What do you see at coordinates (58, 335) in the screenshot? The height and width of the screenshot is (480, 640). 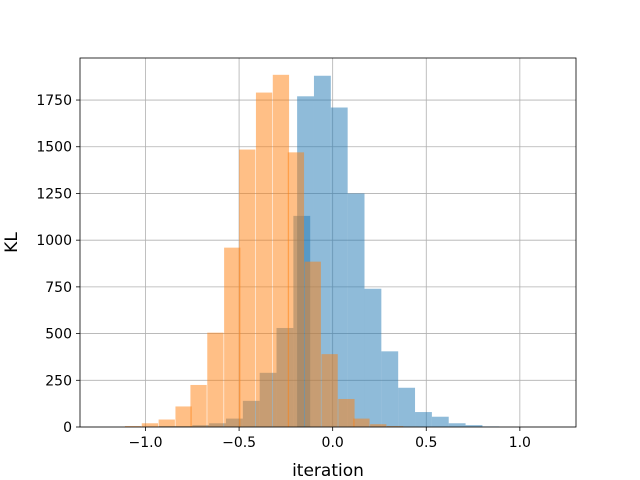 I see `y-tick-label: 500` at bounding box center [58, 335].